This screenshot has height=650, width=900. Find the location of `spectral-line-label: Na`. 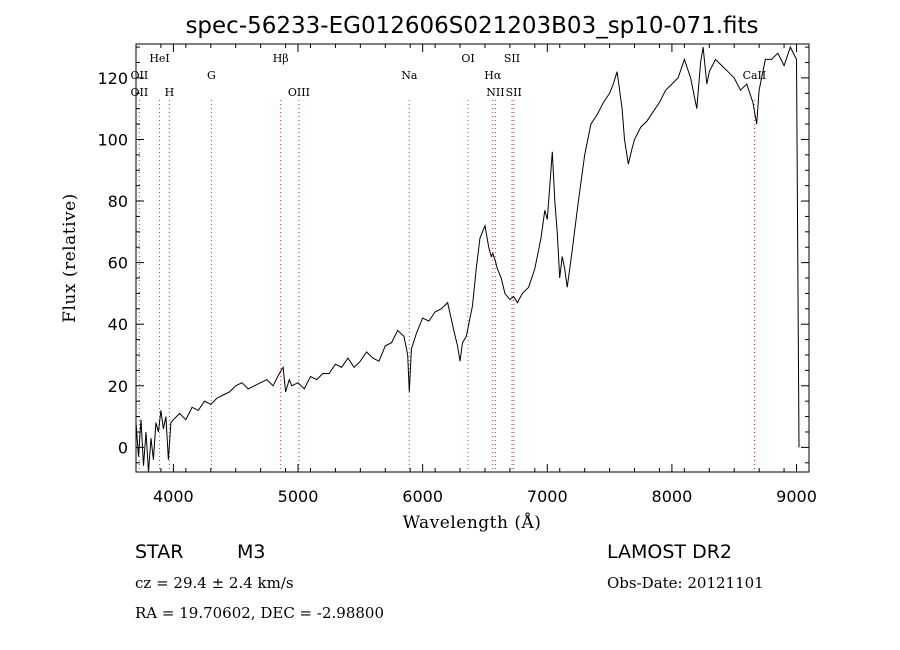

spectral-line-label: Na is located at coordinates (409, 75).